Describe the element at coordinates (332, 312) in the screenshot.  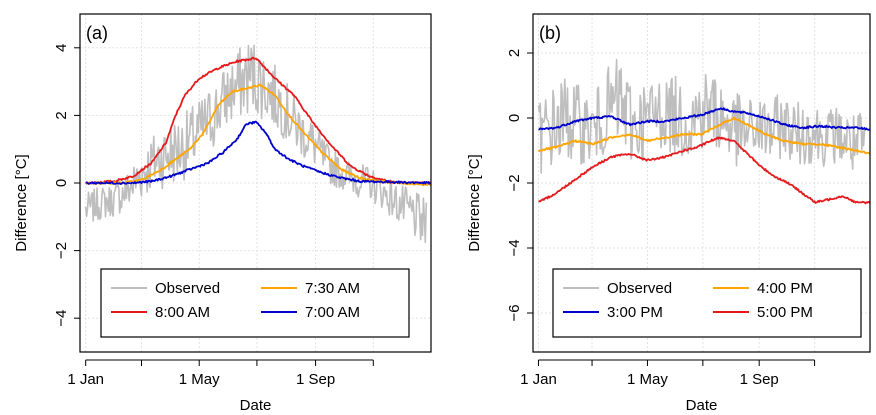
I see `legend-entry-label: 7:00 AM` at that location.